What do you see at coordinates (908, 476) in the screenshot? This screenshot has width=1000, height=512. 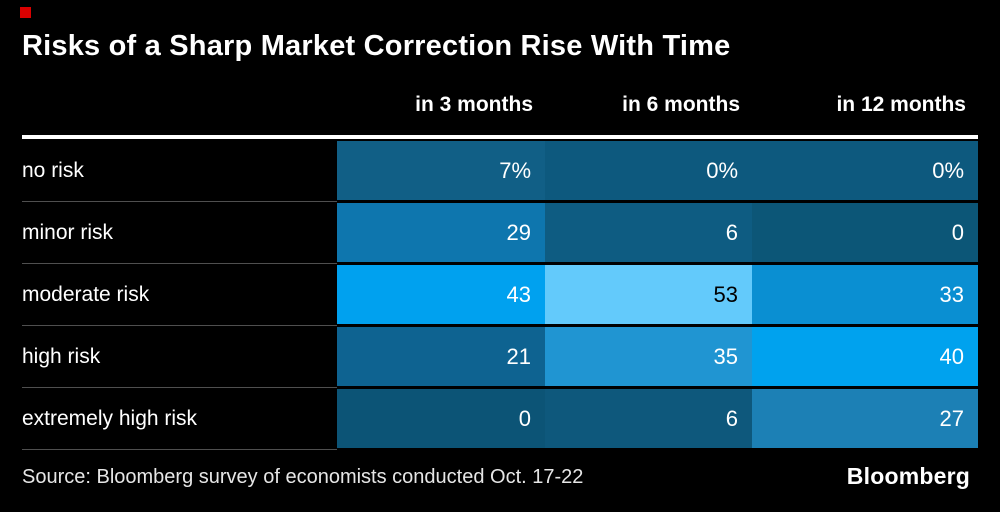 I see `bloomberg-logo: Bloomberg` at bounding box center [908, 476].